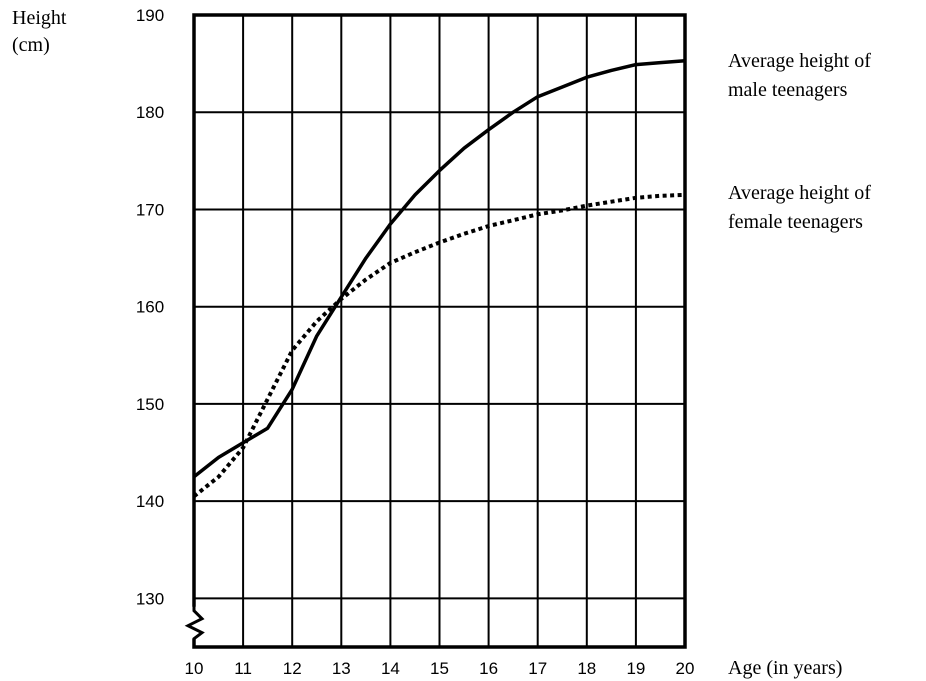 The width and height of the screenshot is (926, 681). What do you see at coordinates (150, 112) in the screenshot?
I see `y-tick-label: 180` at bounding box center [150, 112].